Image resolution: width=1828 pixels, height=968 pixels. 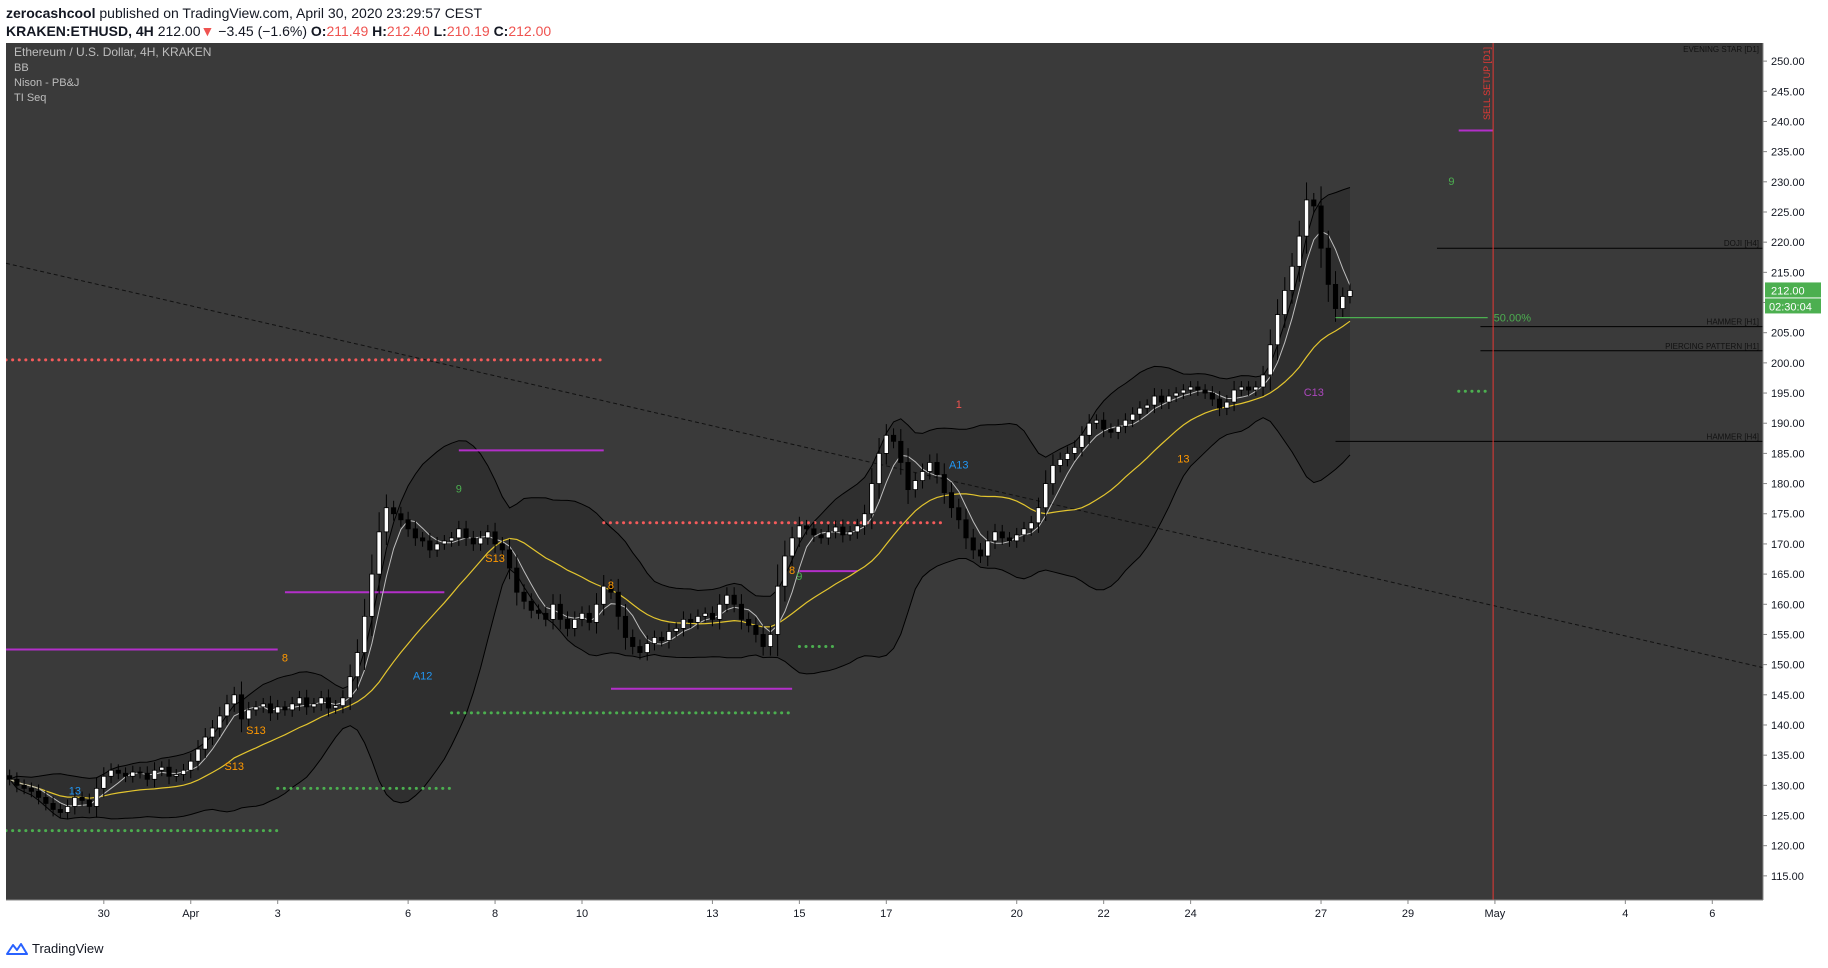 What do you see at coordinates (21, 68) in the screenshot?
I see `legend-indicator-bb: BB` at bounding box center [21, 68].